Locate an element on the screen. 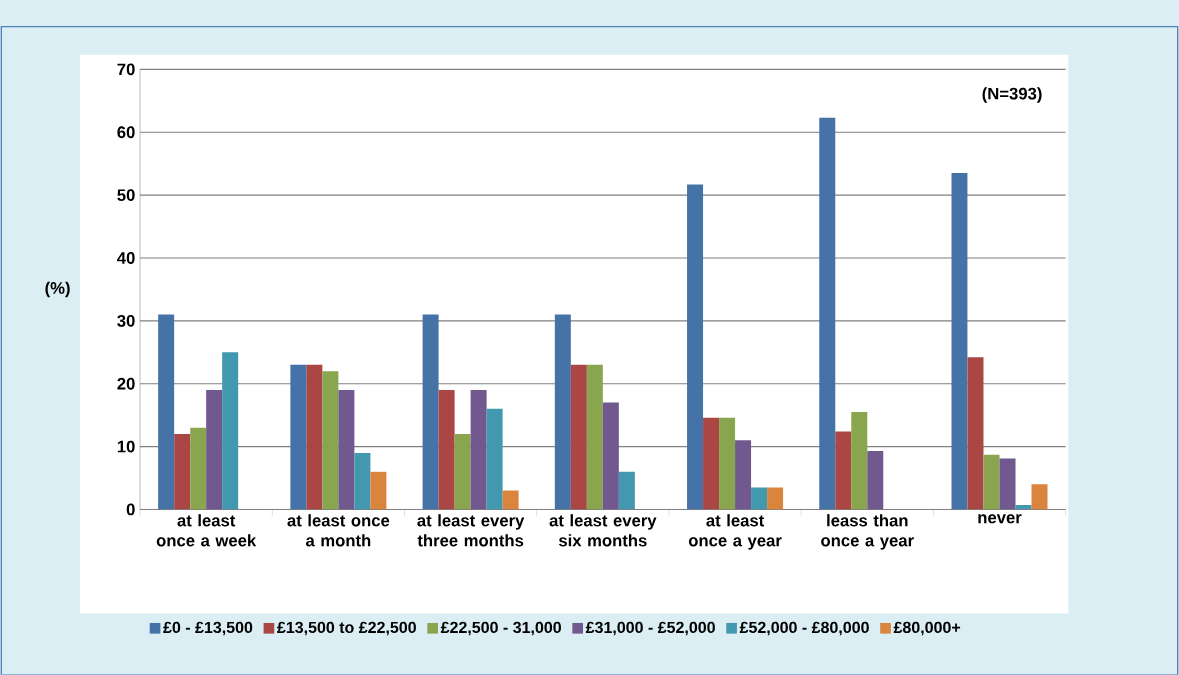  x-tick-label: at least once a year is located at coordinates (735, 532).